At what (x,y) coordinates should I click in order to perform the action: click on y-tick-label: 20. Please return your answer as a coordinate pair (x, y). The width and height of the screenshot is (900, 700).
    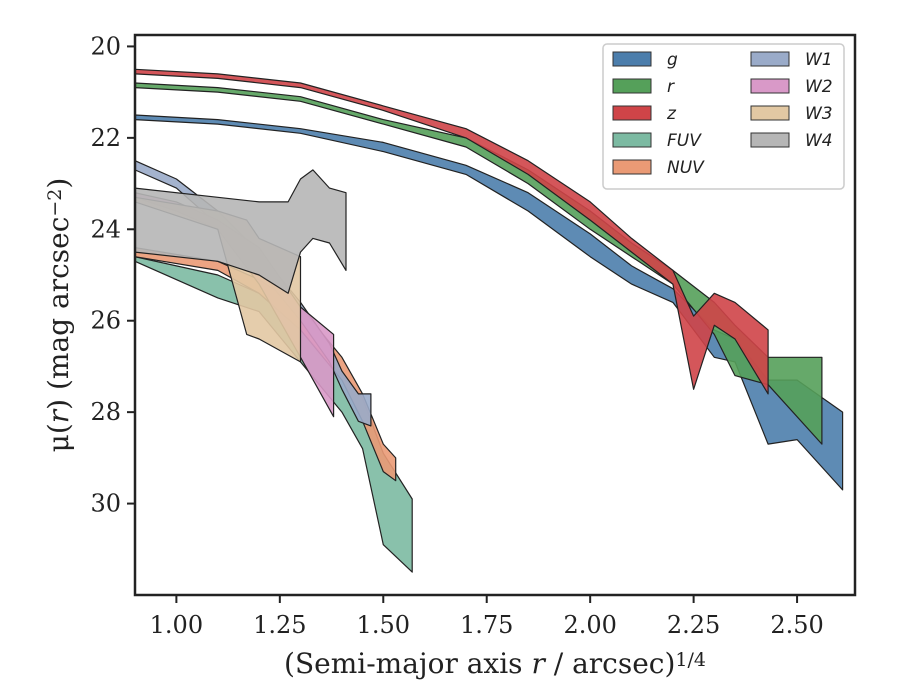
    Looking at the image, I should click on (105, 46).